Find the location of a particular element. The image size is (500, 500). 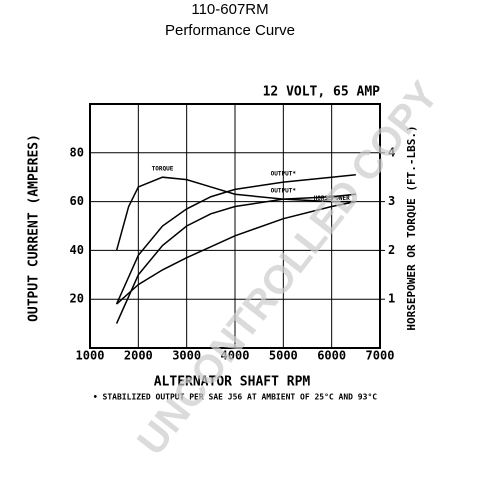

x-tick-label: 7000 is located at coordinates (380, 356).